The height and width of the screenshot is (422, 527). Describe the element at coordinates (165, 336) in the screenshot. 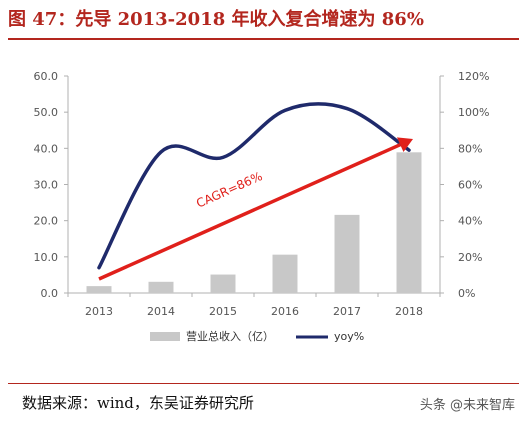

I see `legend-swatch-revenue` at that location.